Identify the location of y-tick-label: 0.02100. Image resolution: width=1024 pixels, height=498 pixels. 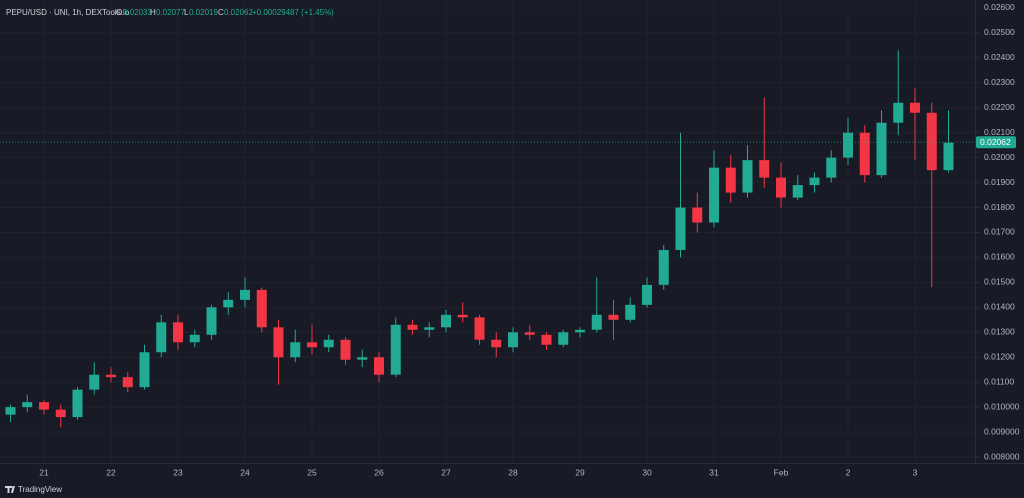
(999, 132).